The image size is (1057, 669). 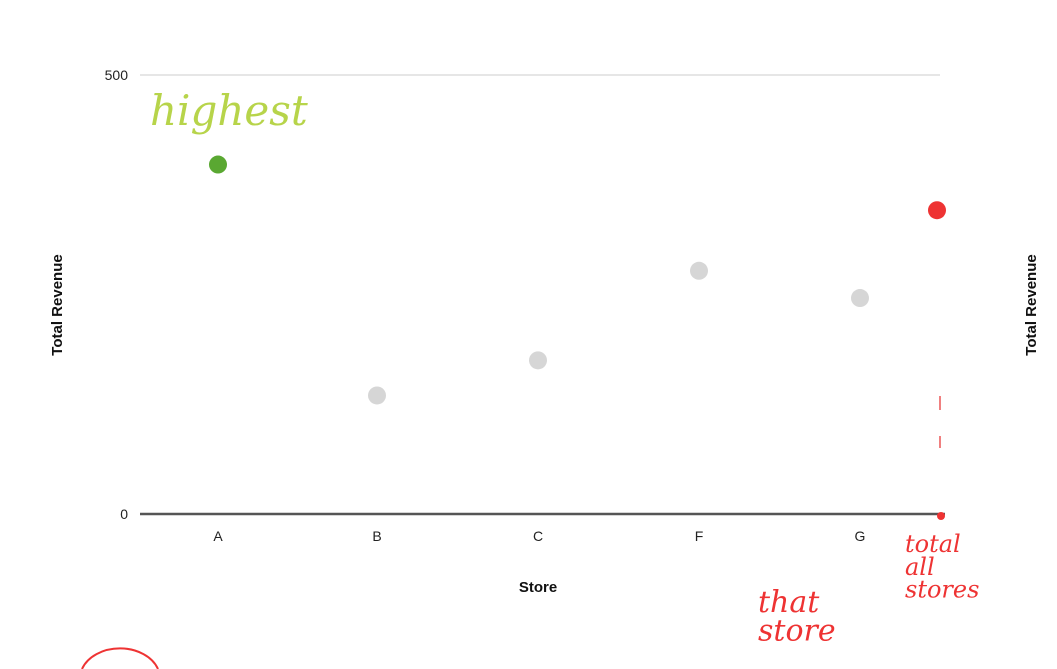 I want to click on x-tick-label-B: B, so click(x=376, y=536).